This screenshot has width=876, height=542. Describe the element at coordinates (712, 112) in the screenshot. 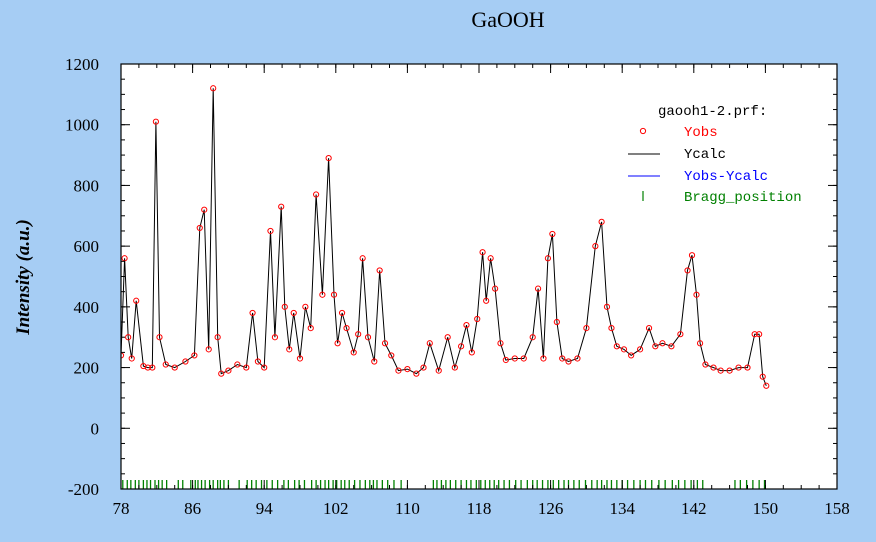

I see `legend-title: gaooh1-2.prf:` at that location.